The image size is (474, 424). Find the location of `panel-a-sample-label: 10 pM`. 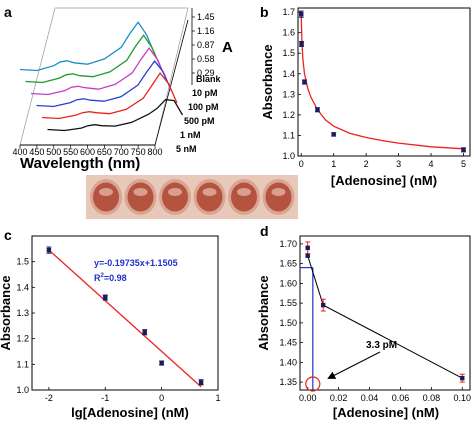

panel-a-sample-label: 10 pM is located at coordinates (205, 93).